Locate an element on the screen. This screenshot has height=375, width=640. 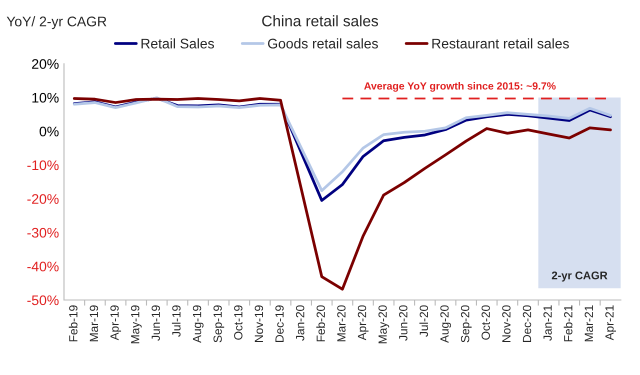
y-tick-label: -40% is located at coordinates (43, 267).